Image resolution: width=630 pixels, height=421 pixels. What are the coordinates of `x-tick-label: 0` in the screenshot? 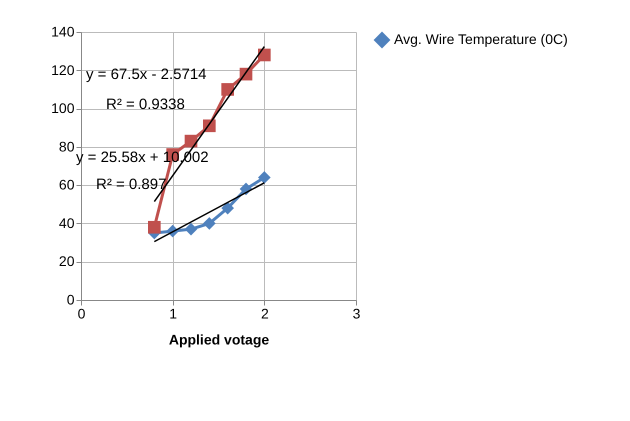 It's located at (82, 314).